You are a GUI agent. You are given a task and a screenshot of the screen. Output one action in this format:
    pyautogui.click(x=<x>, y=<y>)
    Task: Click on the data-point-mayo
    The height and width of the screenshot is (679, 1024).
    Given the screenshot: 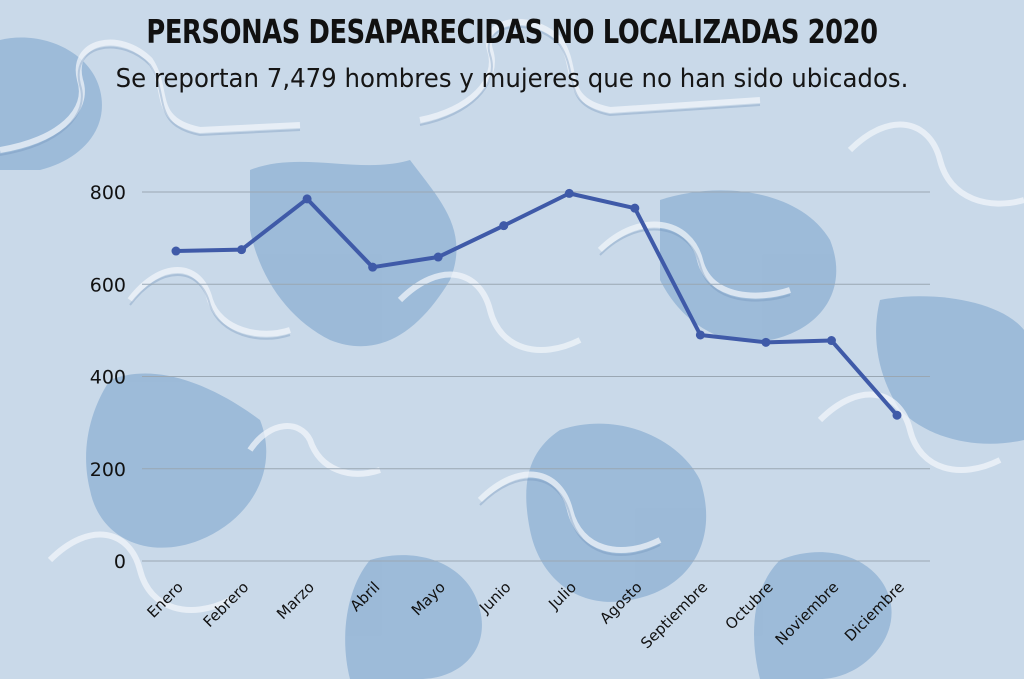 What is the action you would take?
    pyautogui.click(x=438, y=257)
    